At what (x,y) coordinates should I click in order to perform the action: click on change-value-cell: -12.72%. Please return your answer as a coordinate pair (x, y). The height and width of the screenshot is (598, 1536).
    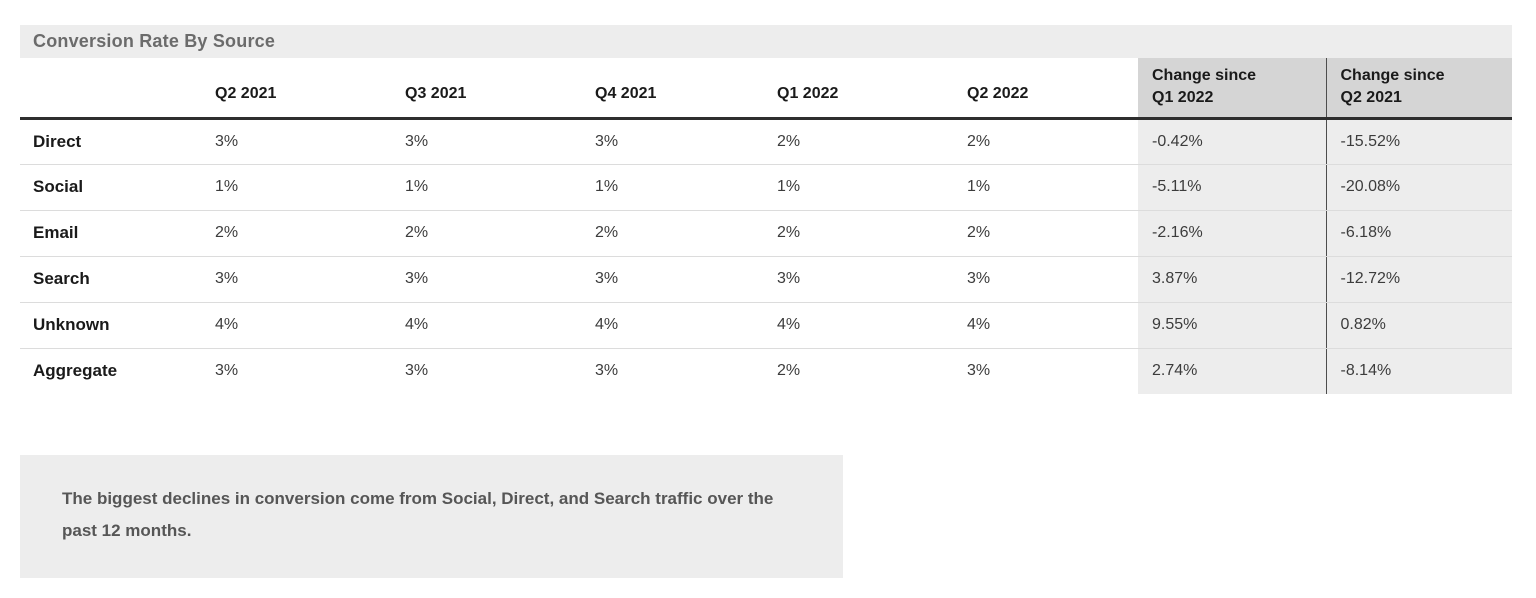
    Looking at the image, I should click on (1418, 279).